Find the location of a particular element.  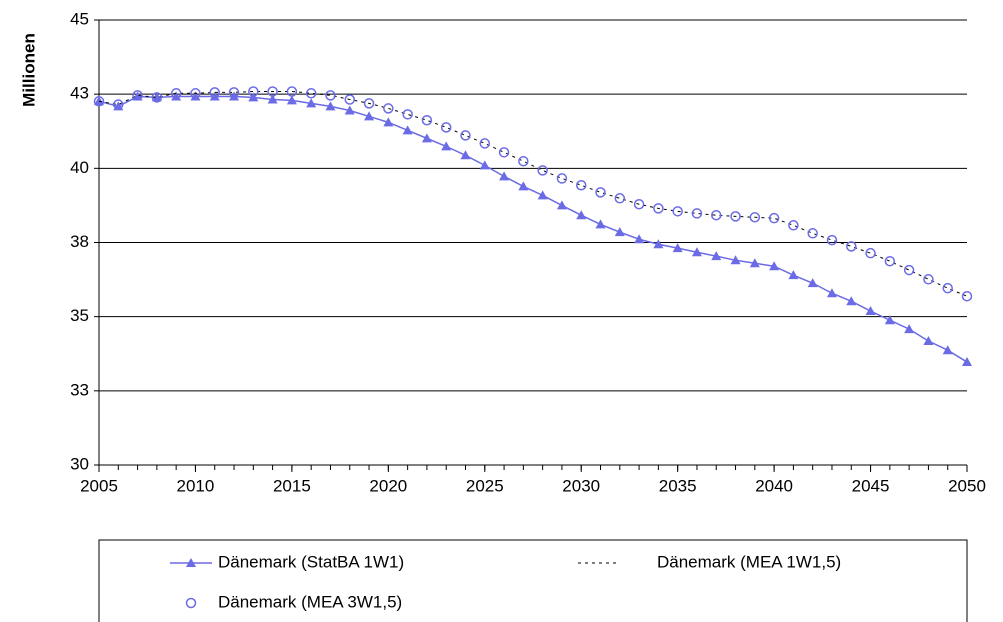

legend-marker is located at coordinates (191, 562).